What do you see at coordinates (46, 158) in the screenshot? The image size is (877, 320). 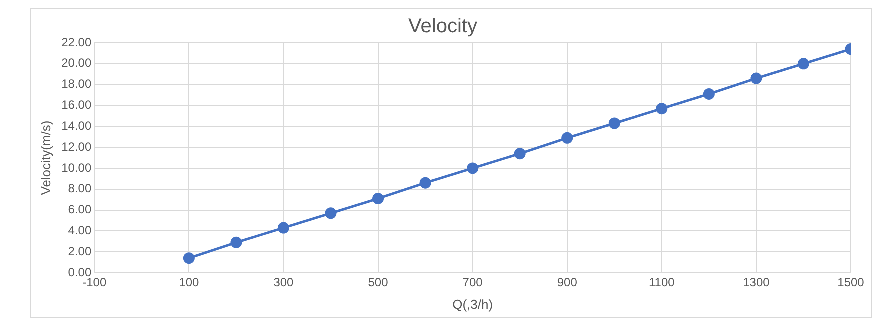 I see `y-axis-title: Velocity(m/s)` at bounding box center [46, 158].